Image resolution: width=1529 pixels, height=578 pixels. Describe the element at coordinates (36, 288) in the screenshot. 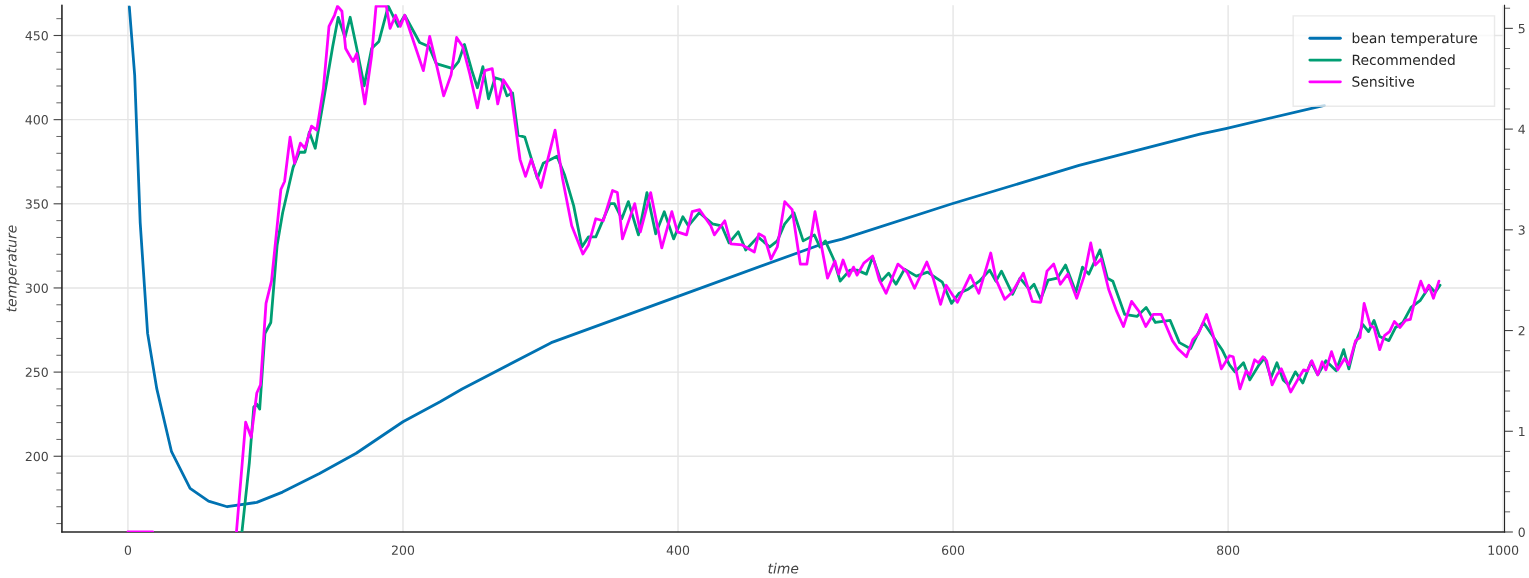

I see `y-tick-label: 300` at that location.